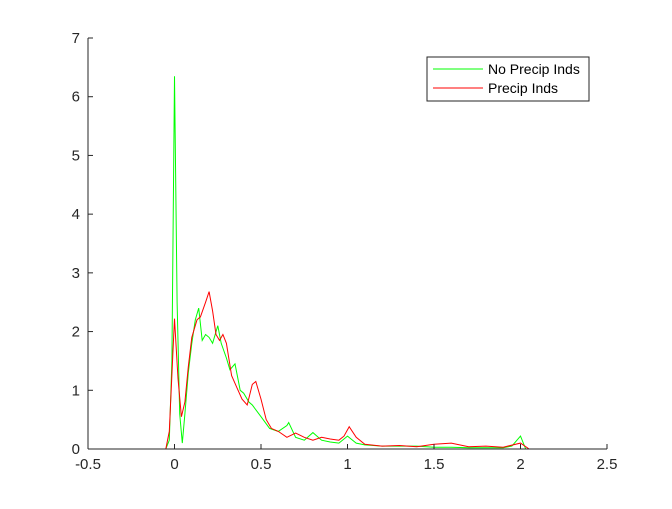 The height and width of the screenshot is (509, 672). Describe the element at coordinates (76, 449) in the screenshot. I see `y-tick-label: 0` at that location.